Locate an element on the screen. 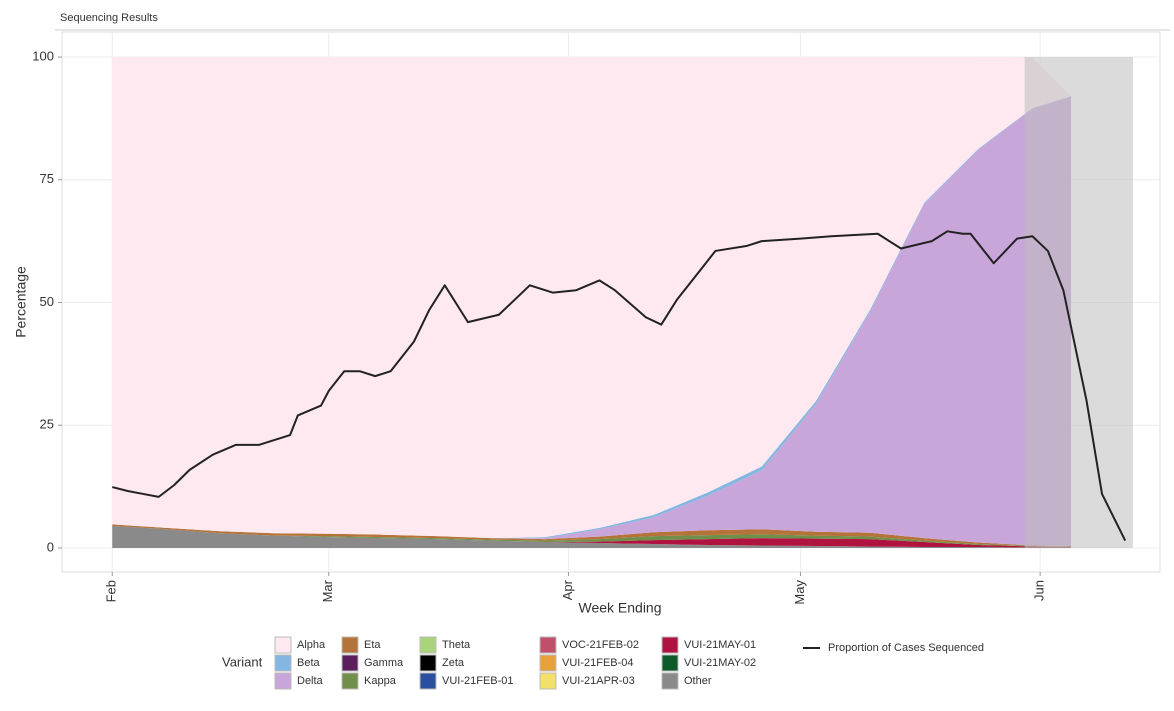 This screenshot has width=1174, height=711. x-tick-label: Mar is located at coordinates (327, 590).